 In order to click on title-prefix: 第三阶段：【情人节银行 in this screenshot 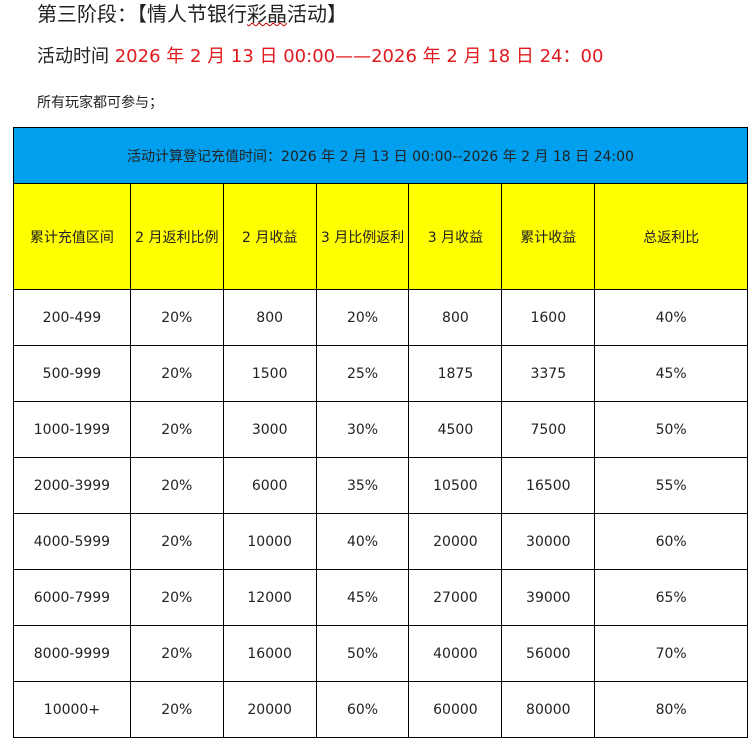, I will do `click(142, 14)`.